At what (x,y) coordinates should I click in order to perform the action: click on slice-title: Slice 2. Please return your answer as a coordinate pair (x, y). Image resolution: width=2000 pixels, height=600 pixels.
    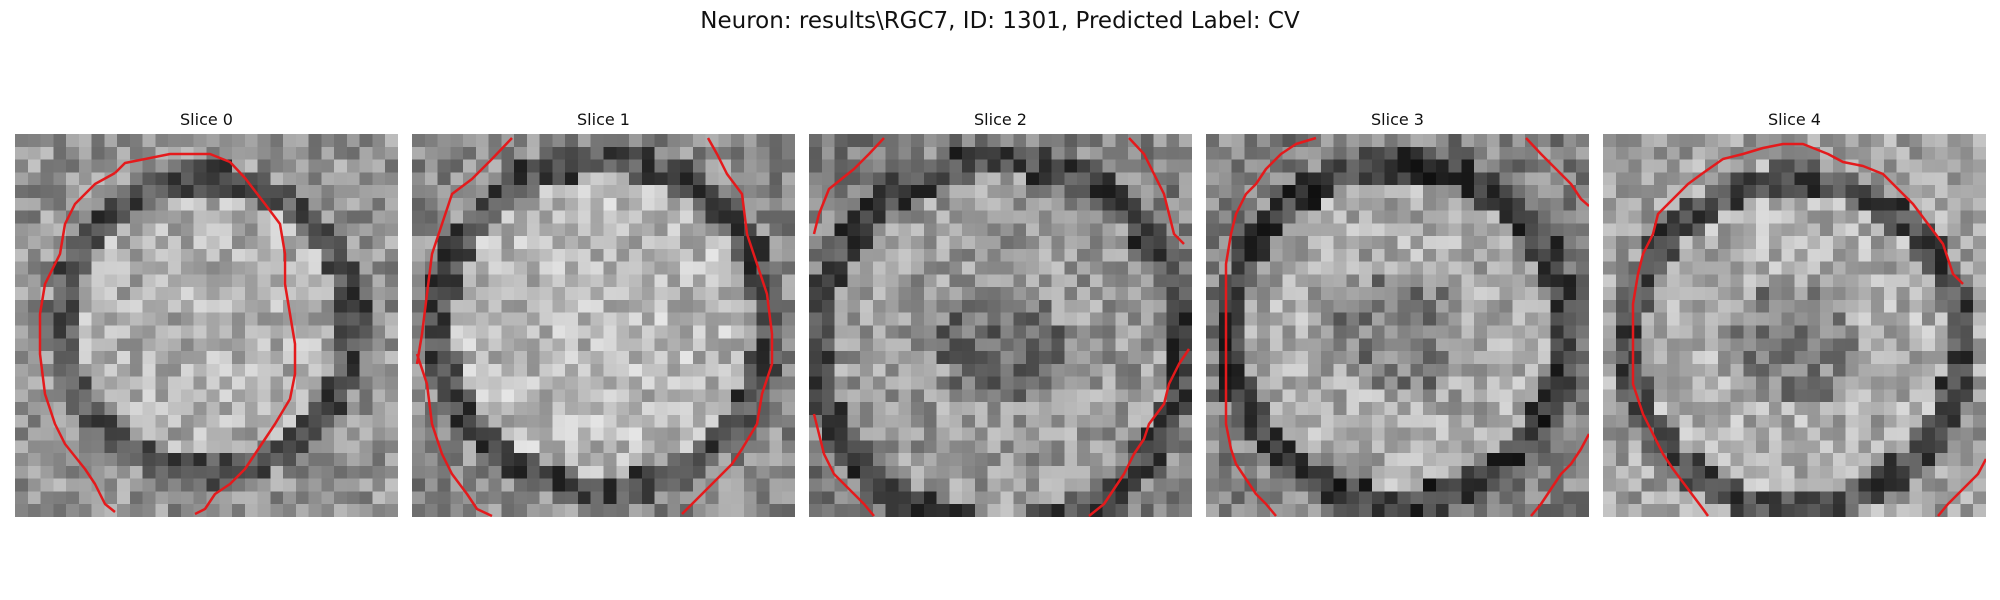
    Looking at the image, I should click on (1000, 119).